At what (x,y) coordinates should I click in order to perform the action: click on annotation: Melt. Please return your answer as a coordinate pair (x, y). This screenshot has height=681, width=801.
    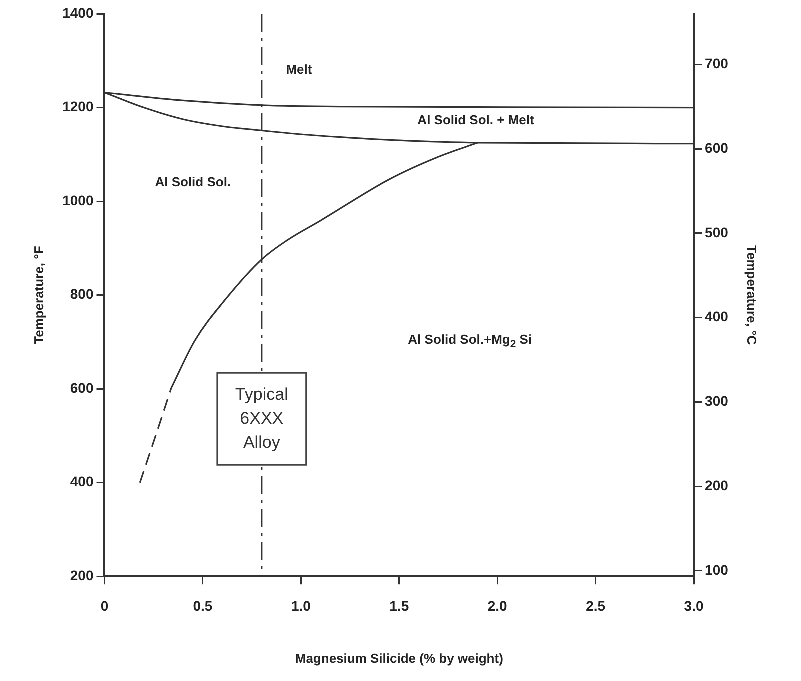
    Looking at the image, I should click on (299, 69).